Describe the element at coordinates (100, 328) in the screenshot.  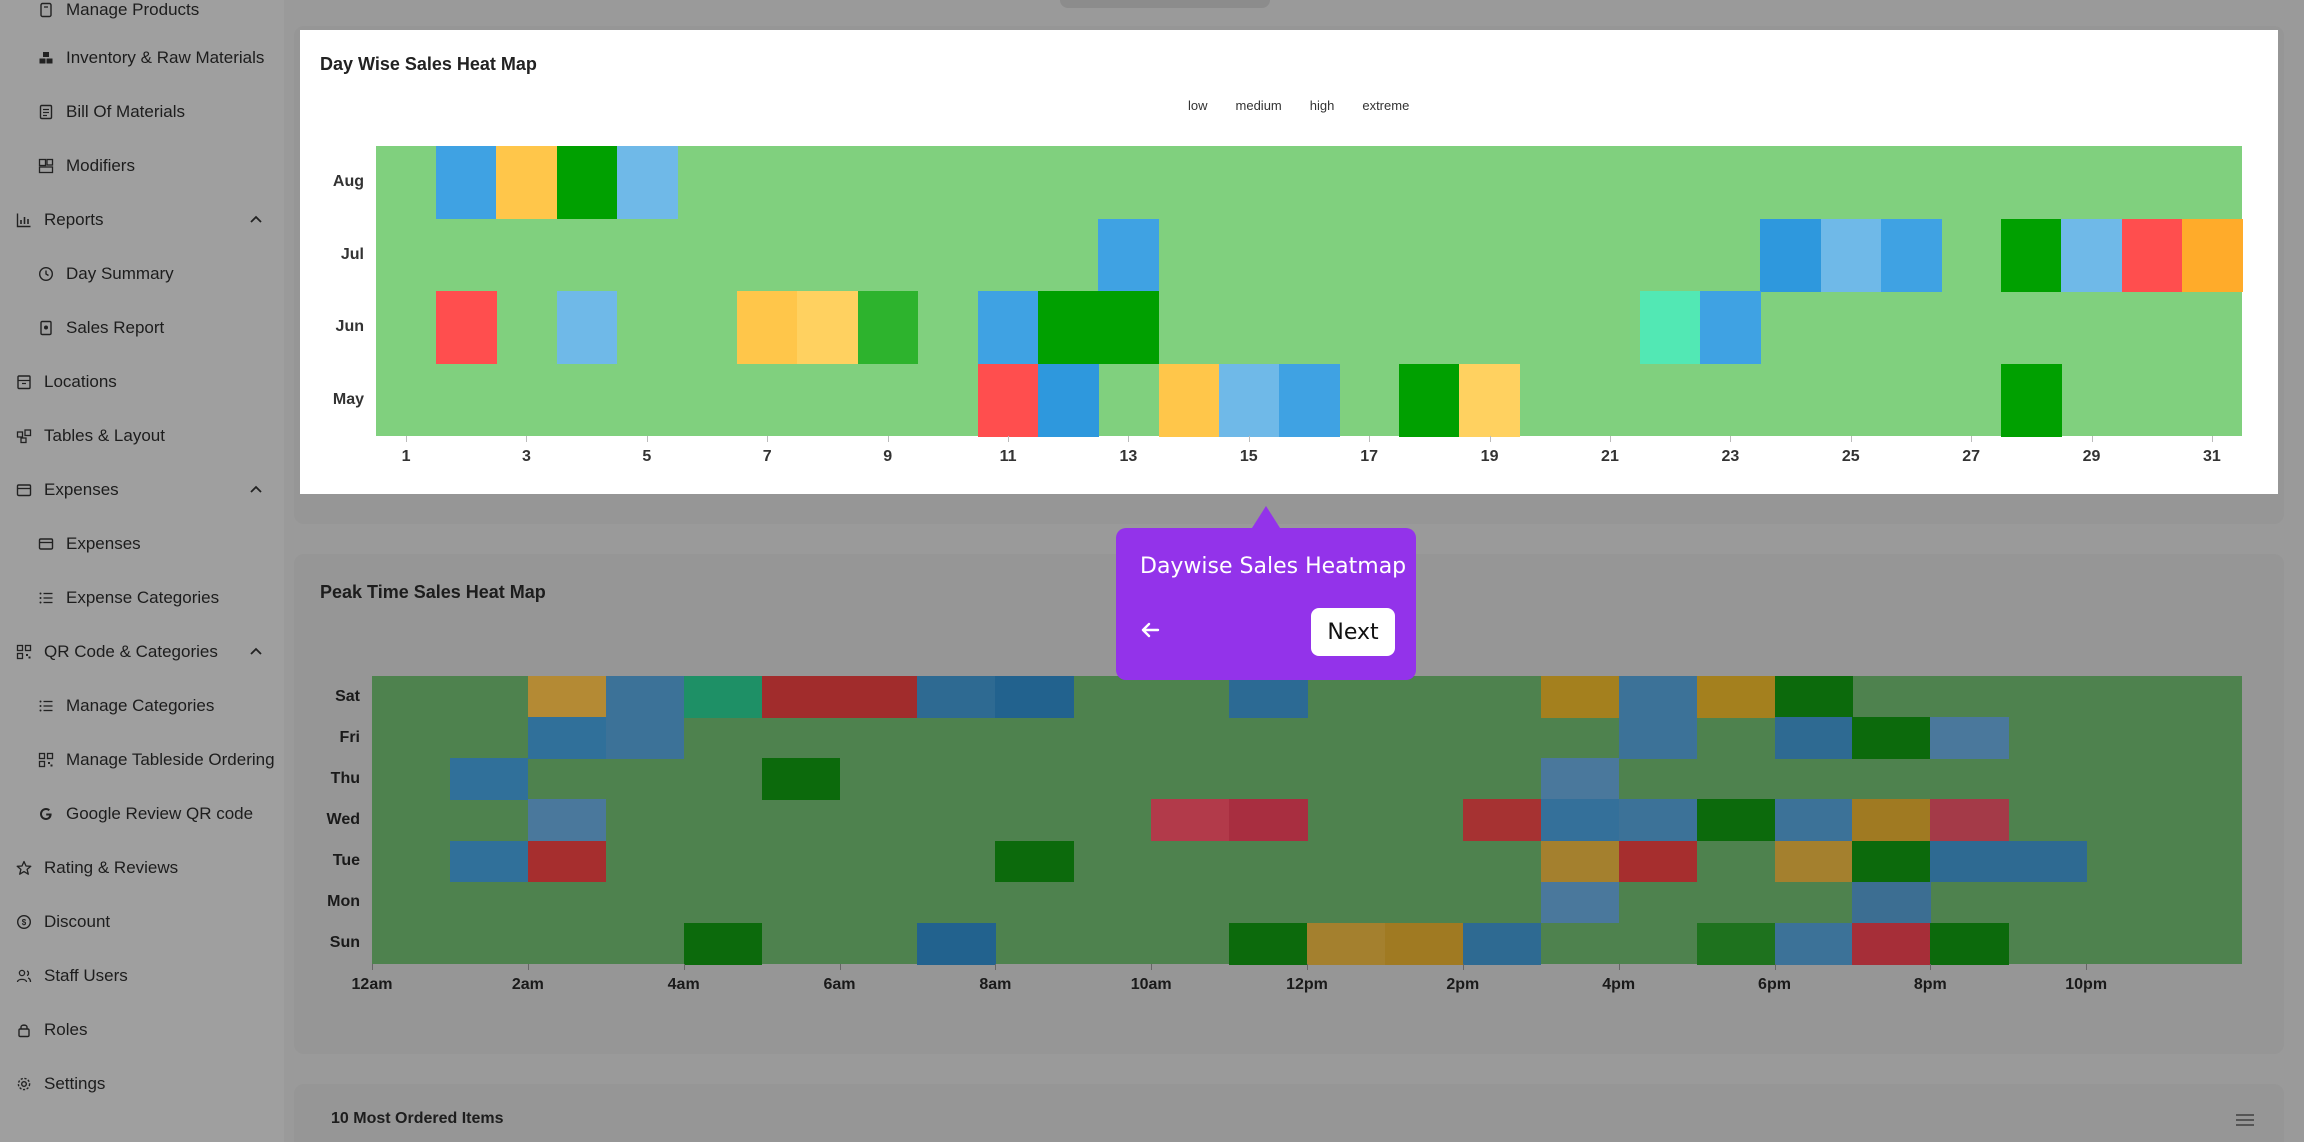
I see `sidebar-item-sales-report: Sales Report` at that location.